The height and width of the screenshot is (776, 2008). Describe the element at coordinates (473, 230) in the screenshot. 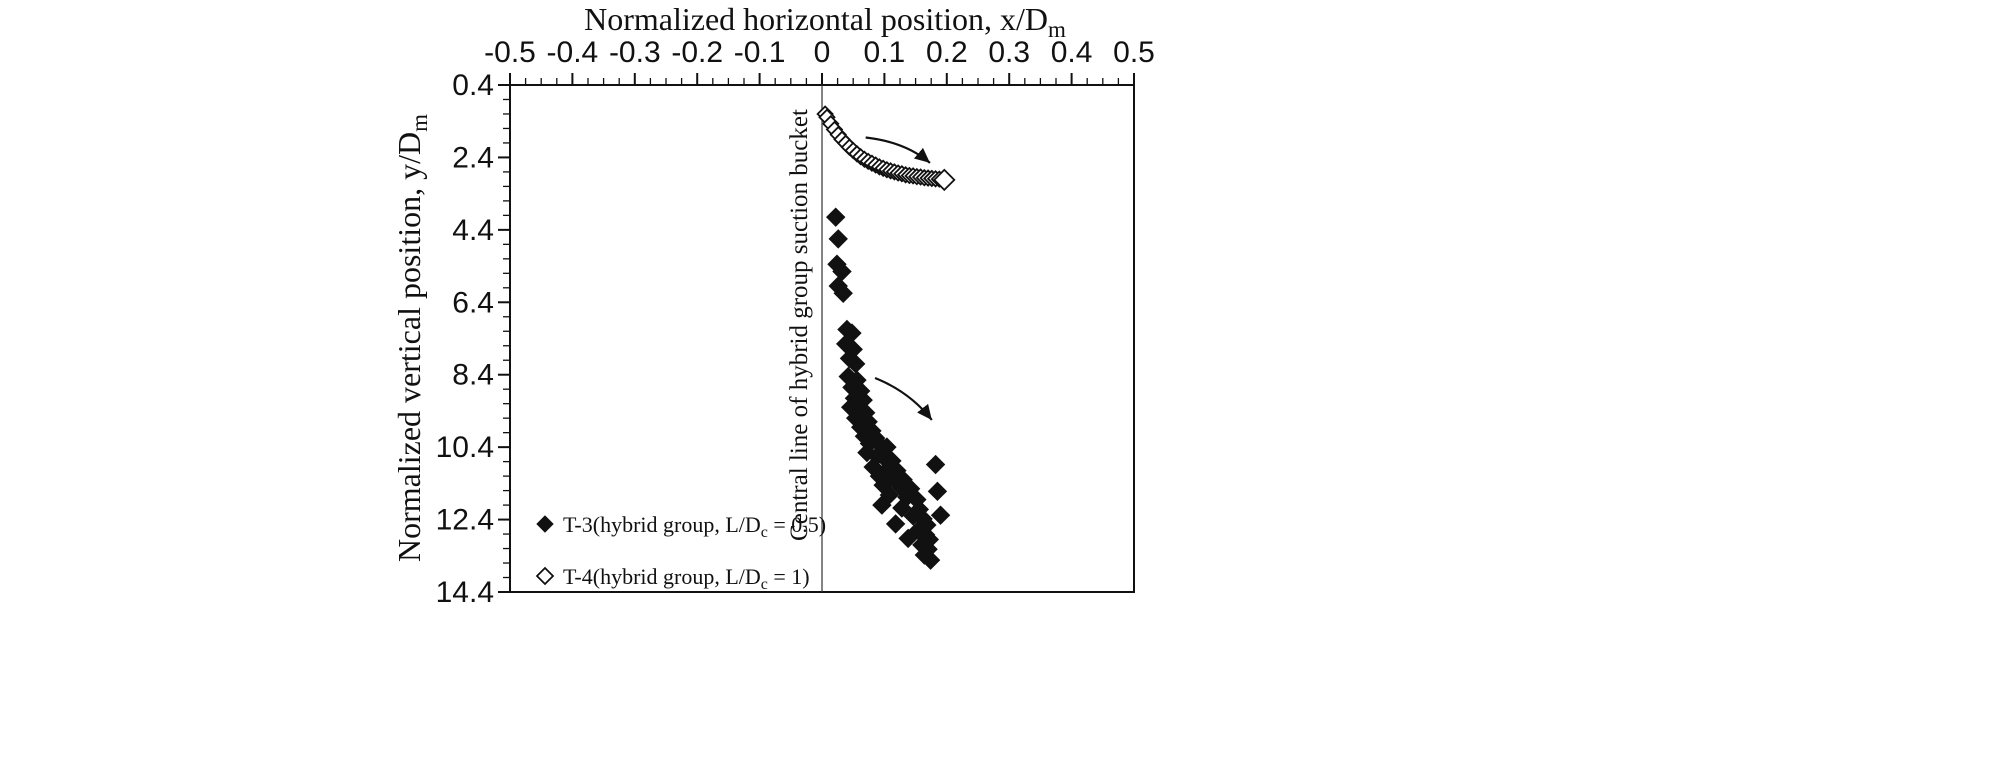

I see `y-tick-label: 4.4` at that location.